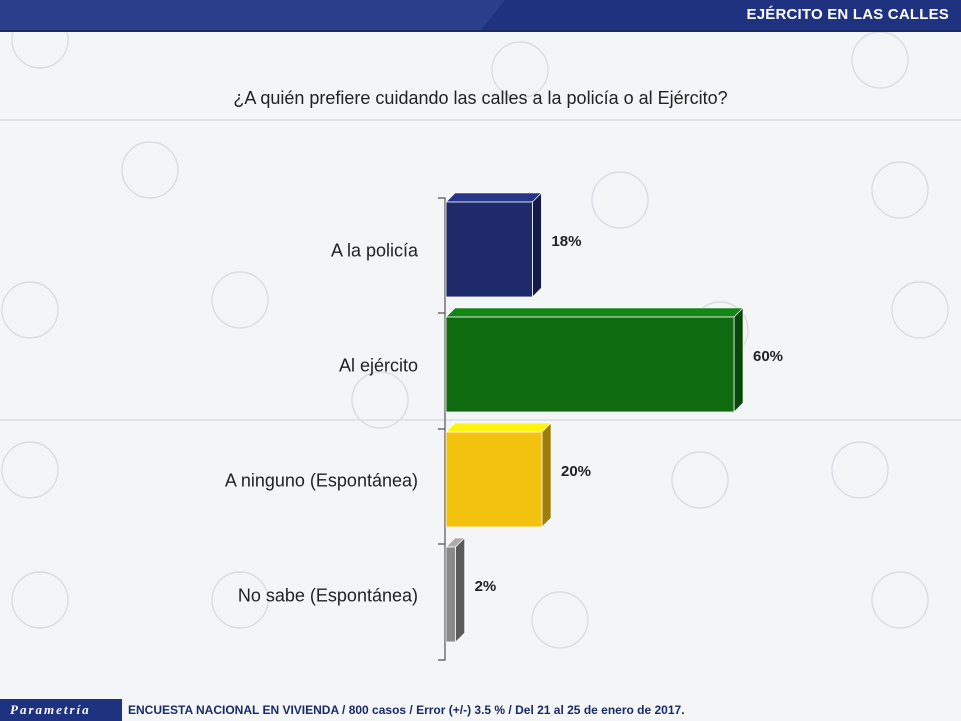 The width and height of the screenshot is (961, 721). I want to click on bar-nosabe, so click(455, 590).